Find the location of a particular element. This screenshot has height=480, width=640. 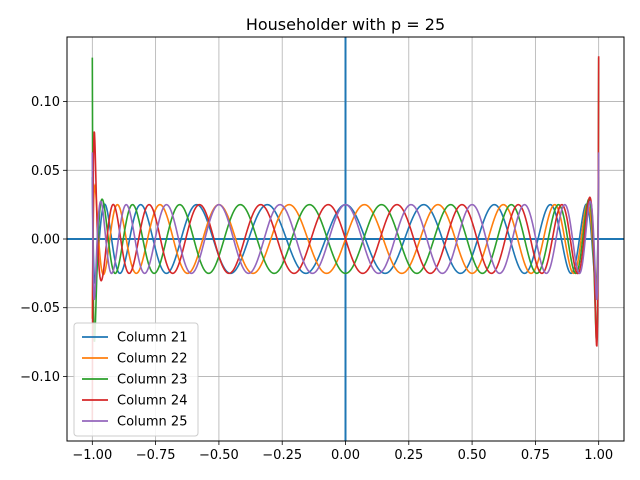

x-tick-label: −1.00 is located at coordinates (92, 455).